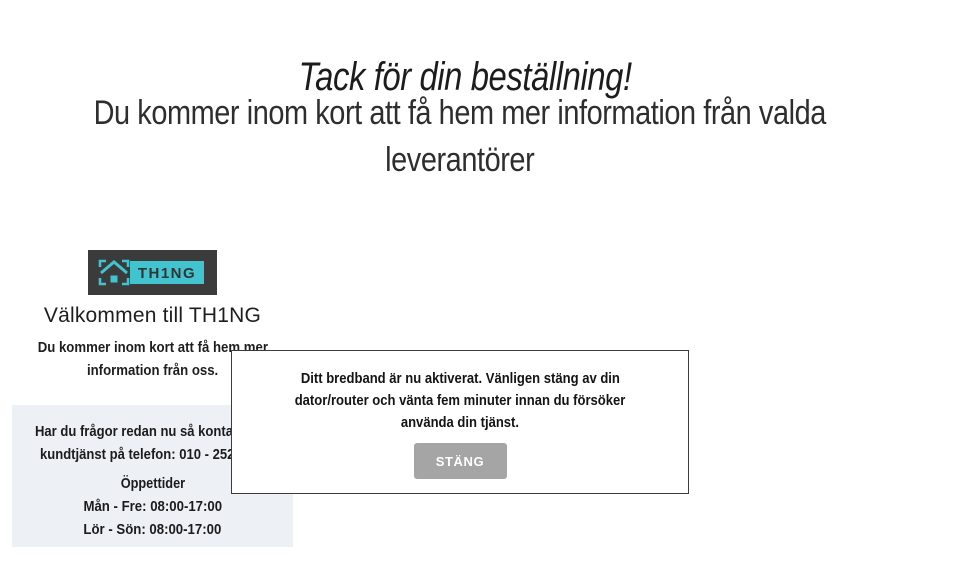 This screenshot has width=960, height=571. I want to click on smart-home-scan-icon, so click(114, 272).